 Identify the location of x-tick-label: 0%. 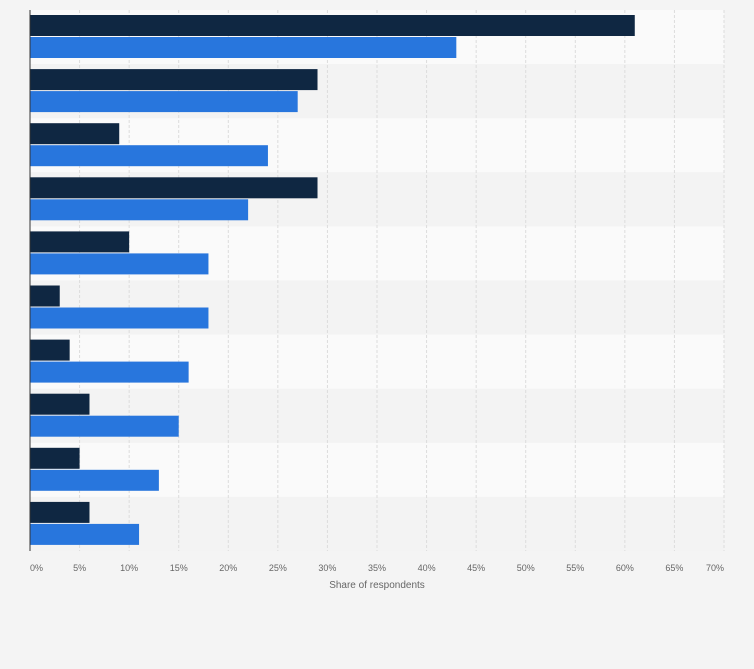
(36, 568).